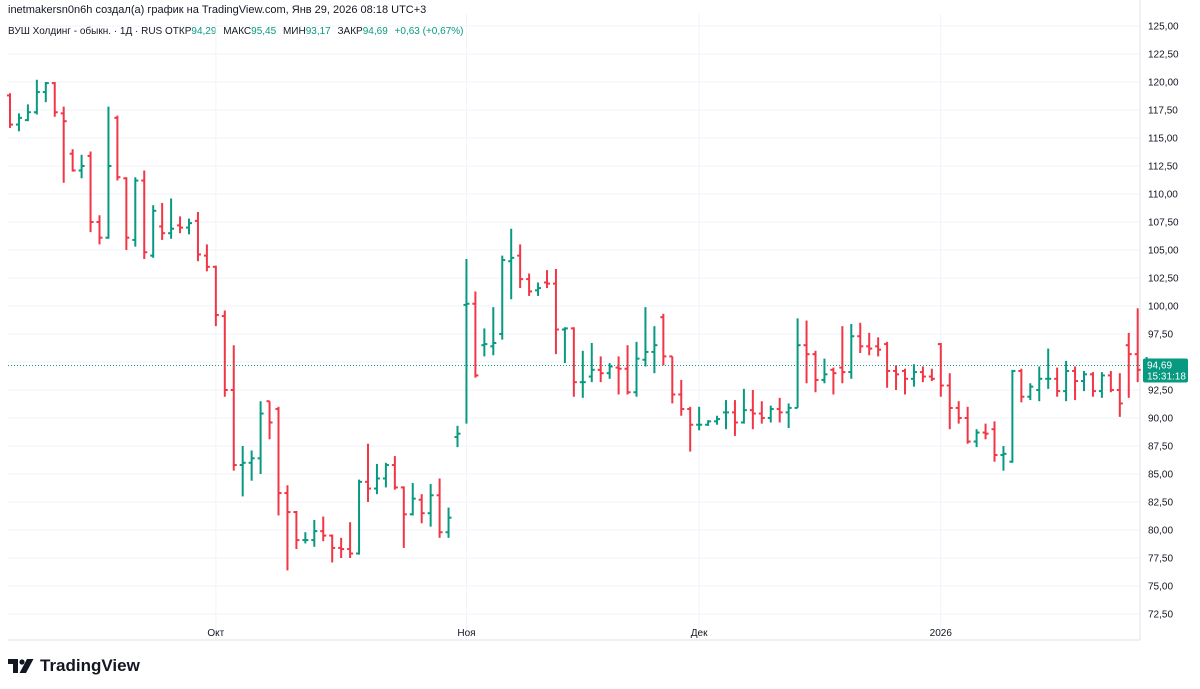  I want to click on high-value: 95,45, so click(264, 31).